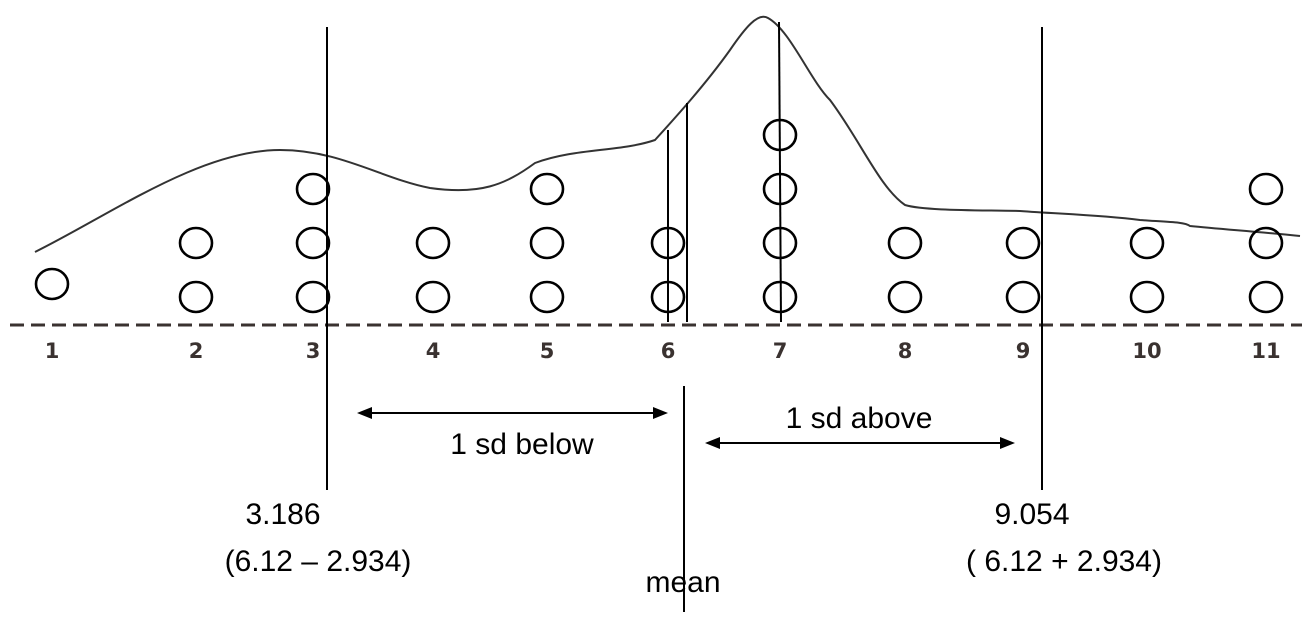 Image resolution: width=1312 pixels, height=625 pixels. Describe the element at coordinates (780, 351) in the screenshot. I see `x-tick-label-7: 7` at that location.